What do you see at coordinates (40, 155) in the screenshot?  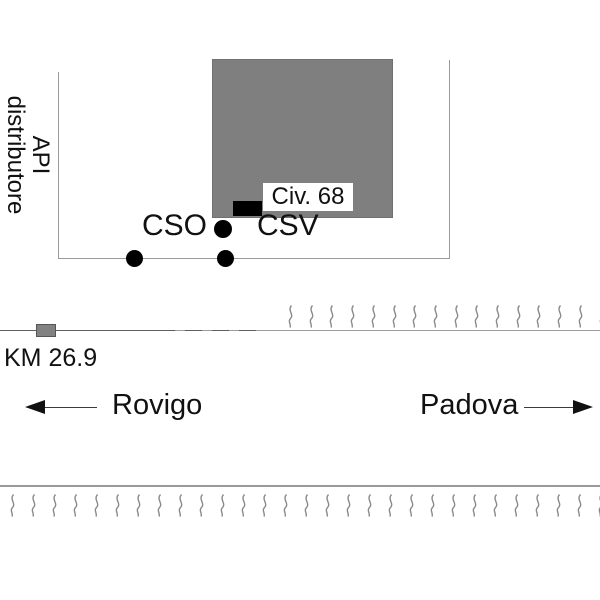 I see `api-label-line1: API` at bounding box center [40, 155].